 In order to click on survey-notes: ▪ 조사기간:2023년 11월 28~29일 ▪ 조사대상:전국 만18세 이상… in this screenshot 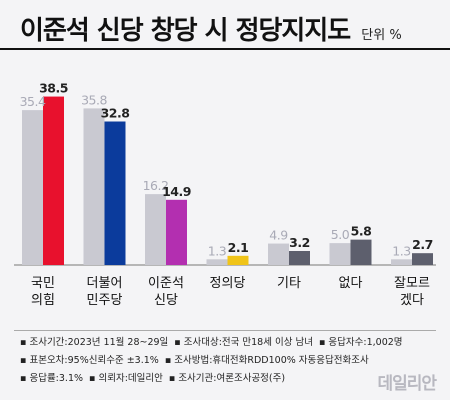, I will do `click(230, 361)`.